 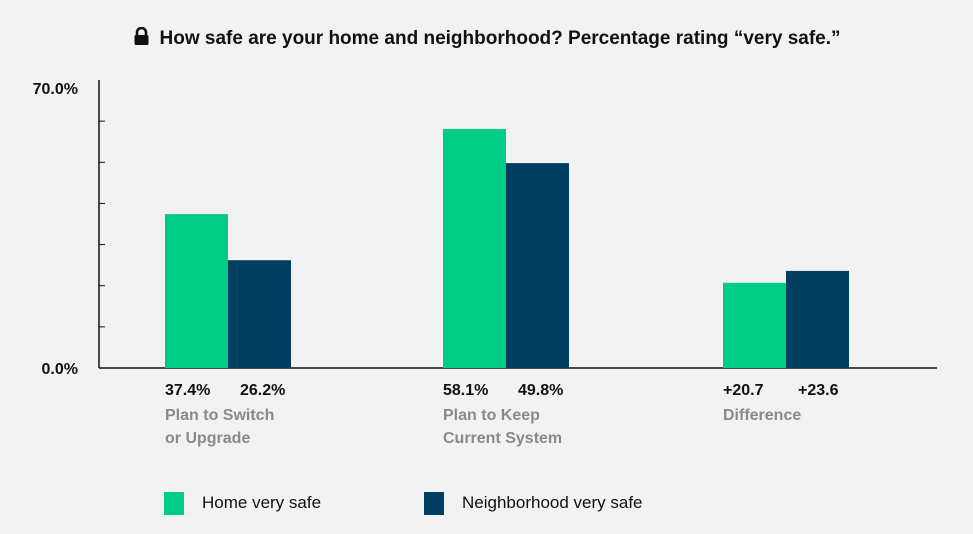 What do you see at coordinates (187, 390) in the screenshot?
I see `bar-value-label: 37.4%` at bounding box center [187, 390].